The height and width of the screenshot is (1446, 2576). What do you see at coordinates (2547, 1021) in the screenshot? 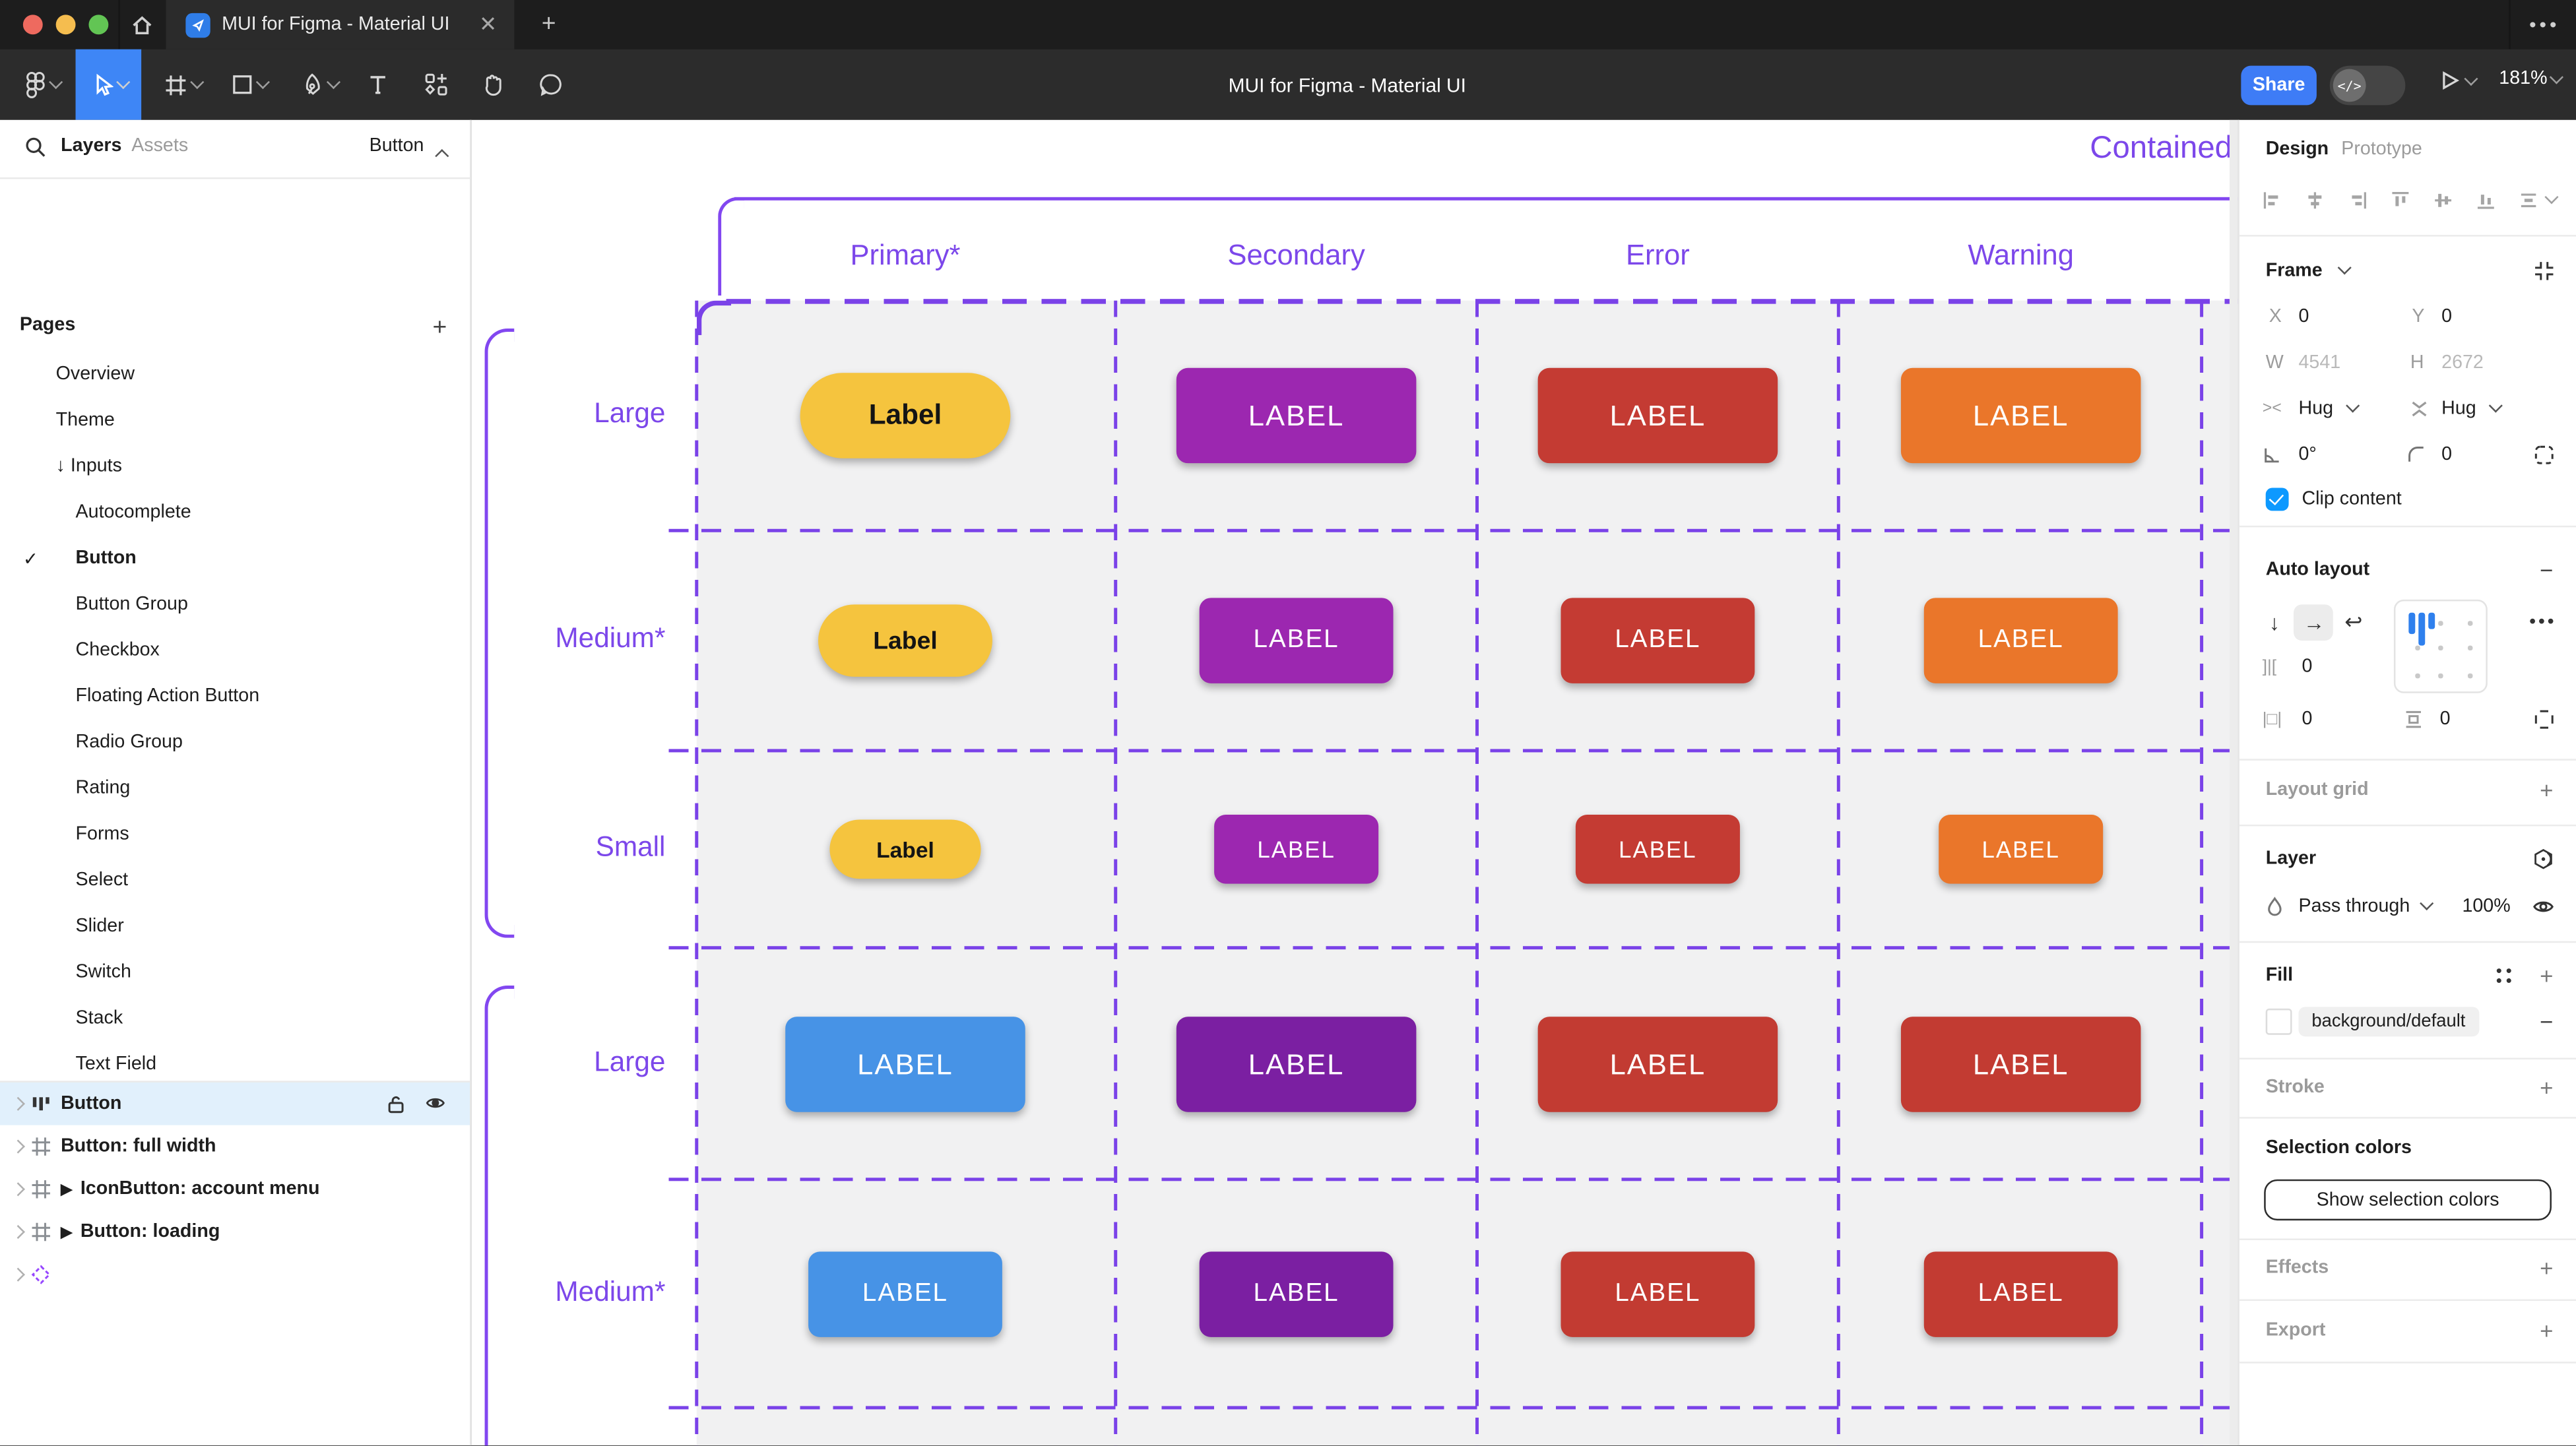
I see `remove-fill-icon: −` at bounding box center [2547, 1021].